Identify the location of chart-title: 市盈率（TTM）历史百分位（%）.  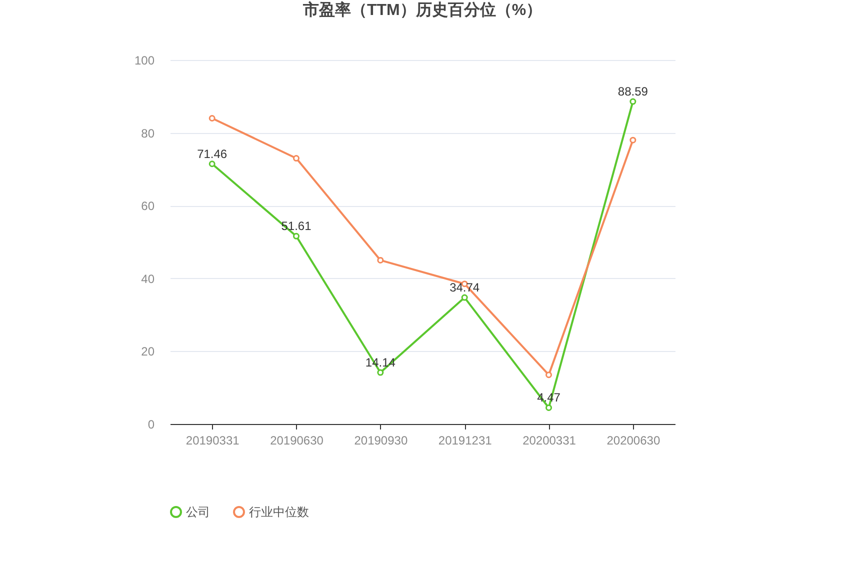
(422, 9).